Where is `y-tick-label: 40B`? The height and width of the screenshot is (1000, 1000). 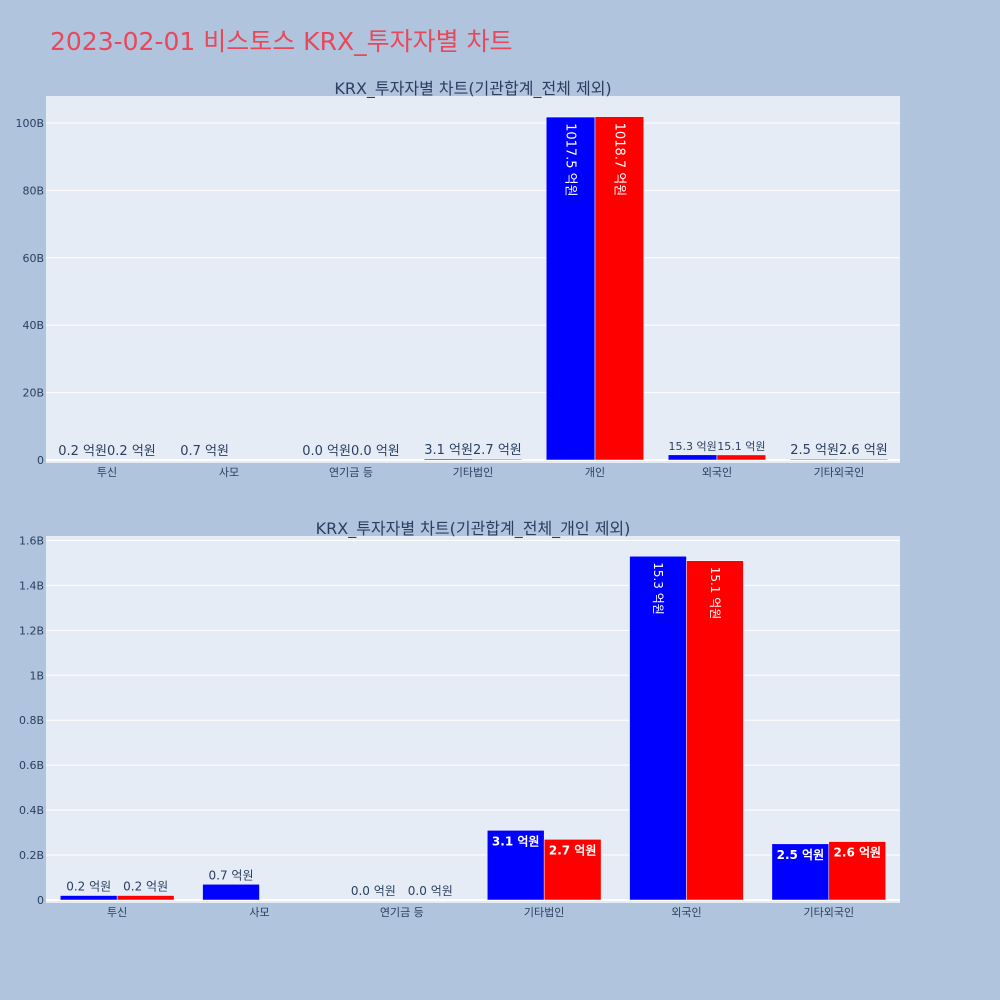 y-tick-label: 40B is located at coordinates (33, 325).